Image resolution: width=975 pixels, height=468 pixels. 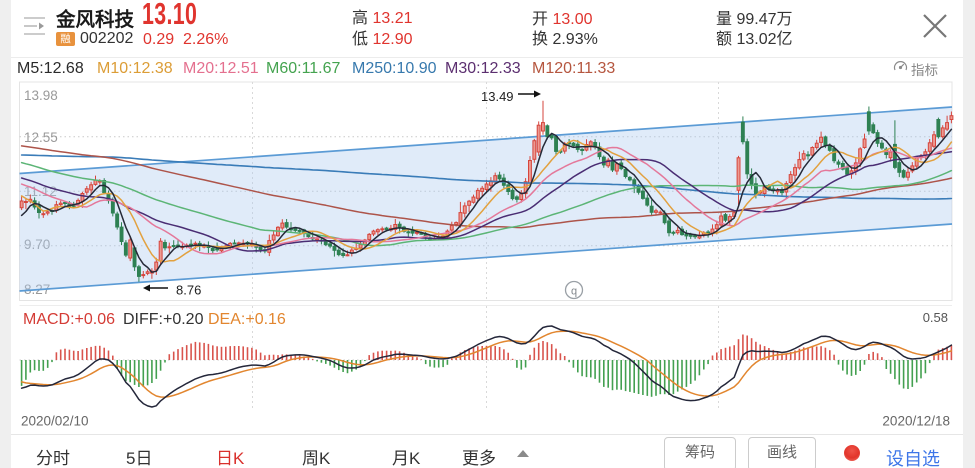 What do you see at coordinates (497, 96) in the screenshot?
I see `svg-text: 13.49` at bounding box center [497, 96].